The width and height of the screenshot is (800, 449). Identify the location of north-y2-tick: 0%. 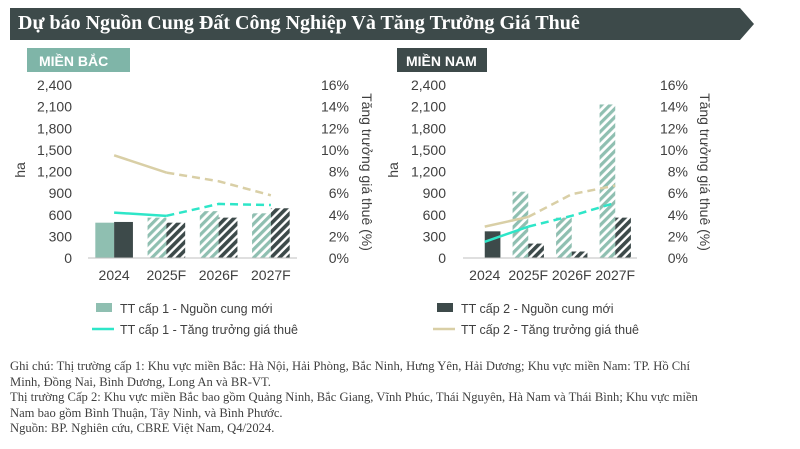
(339, 258).